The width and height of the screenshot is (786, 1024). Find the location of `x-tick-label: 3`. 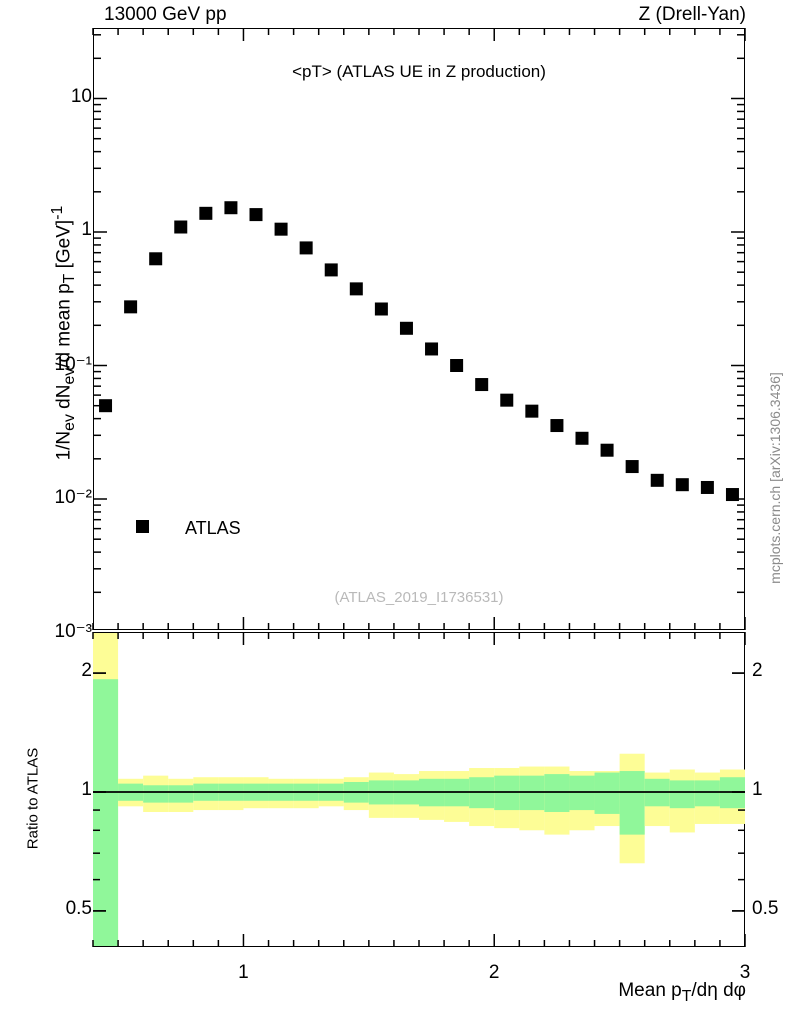

x-tick-label: 3 is located at coordinates (745, 972).